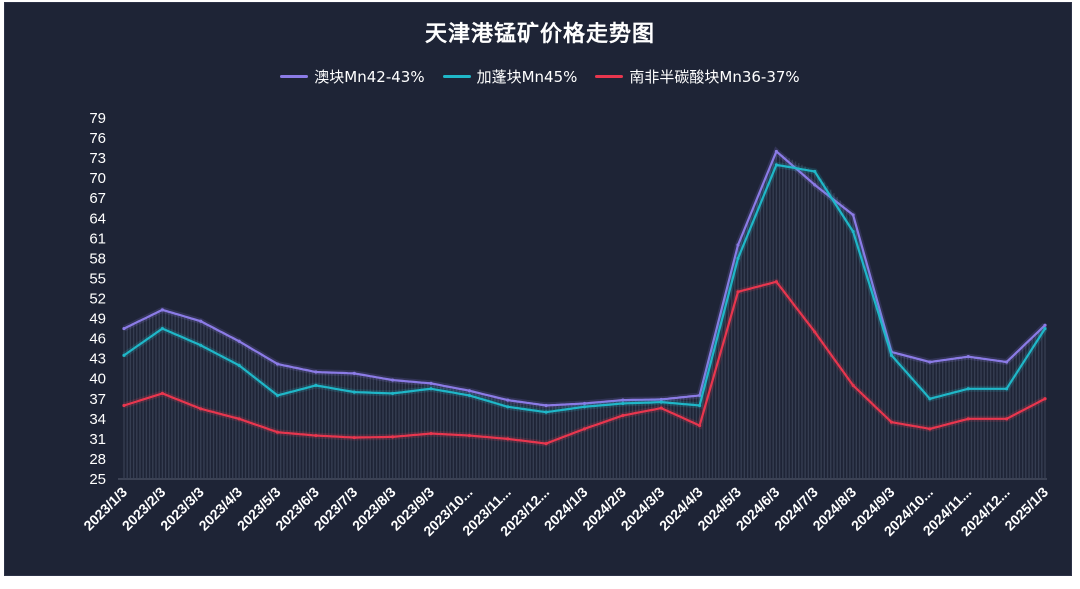 This screenshot has width=1080, height=589. Describe the element at coordinates (714, 77) in the screenshot. I see `legend-label-south-africa: 南非半碳酸块Mn36-37%` at that location.